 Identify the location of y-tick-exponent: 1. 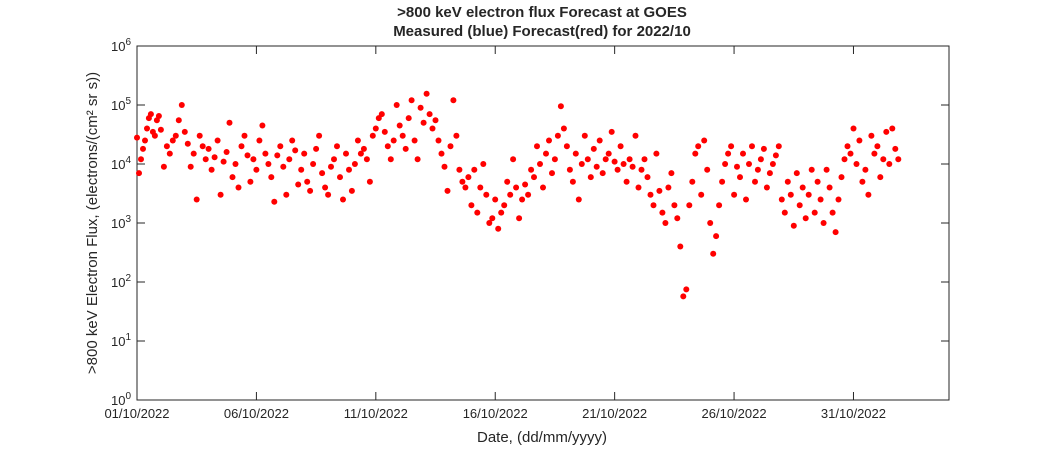
(128, 337).